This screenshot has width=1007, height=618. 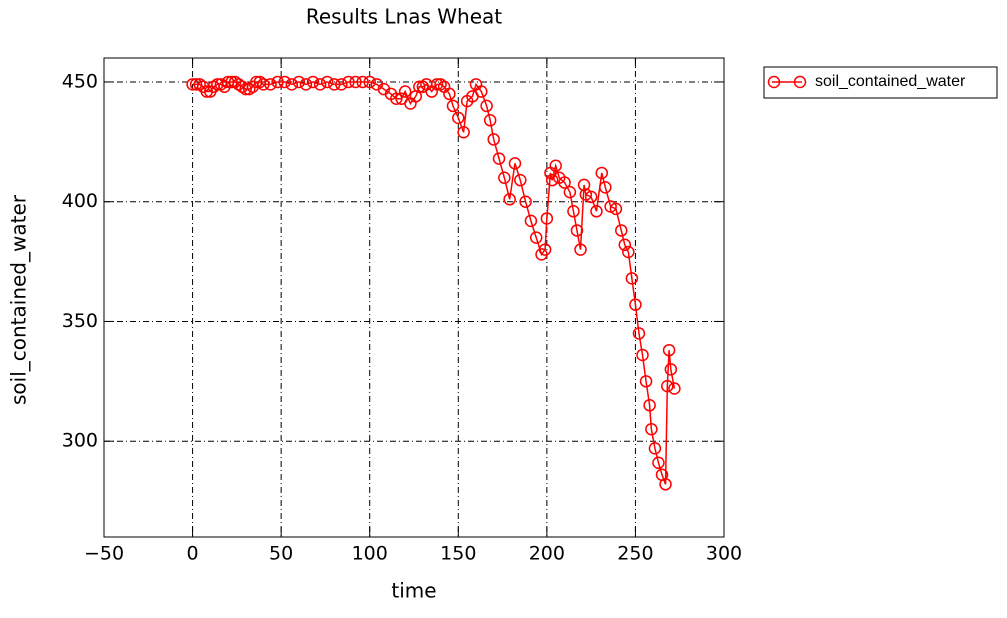 What do you see at coordinates (104, 554) in the screenshot?
I see `x-tick-label: −50` at bounding box center [104, 554].